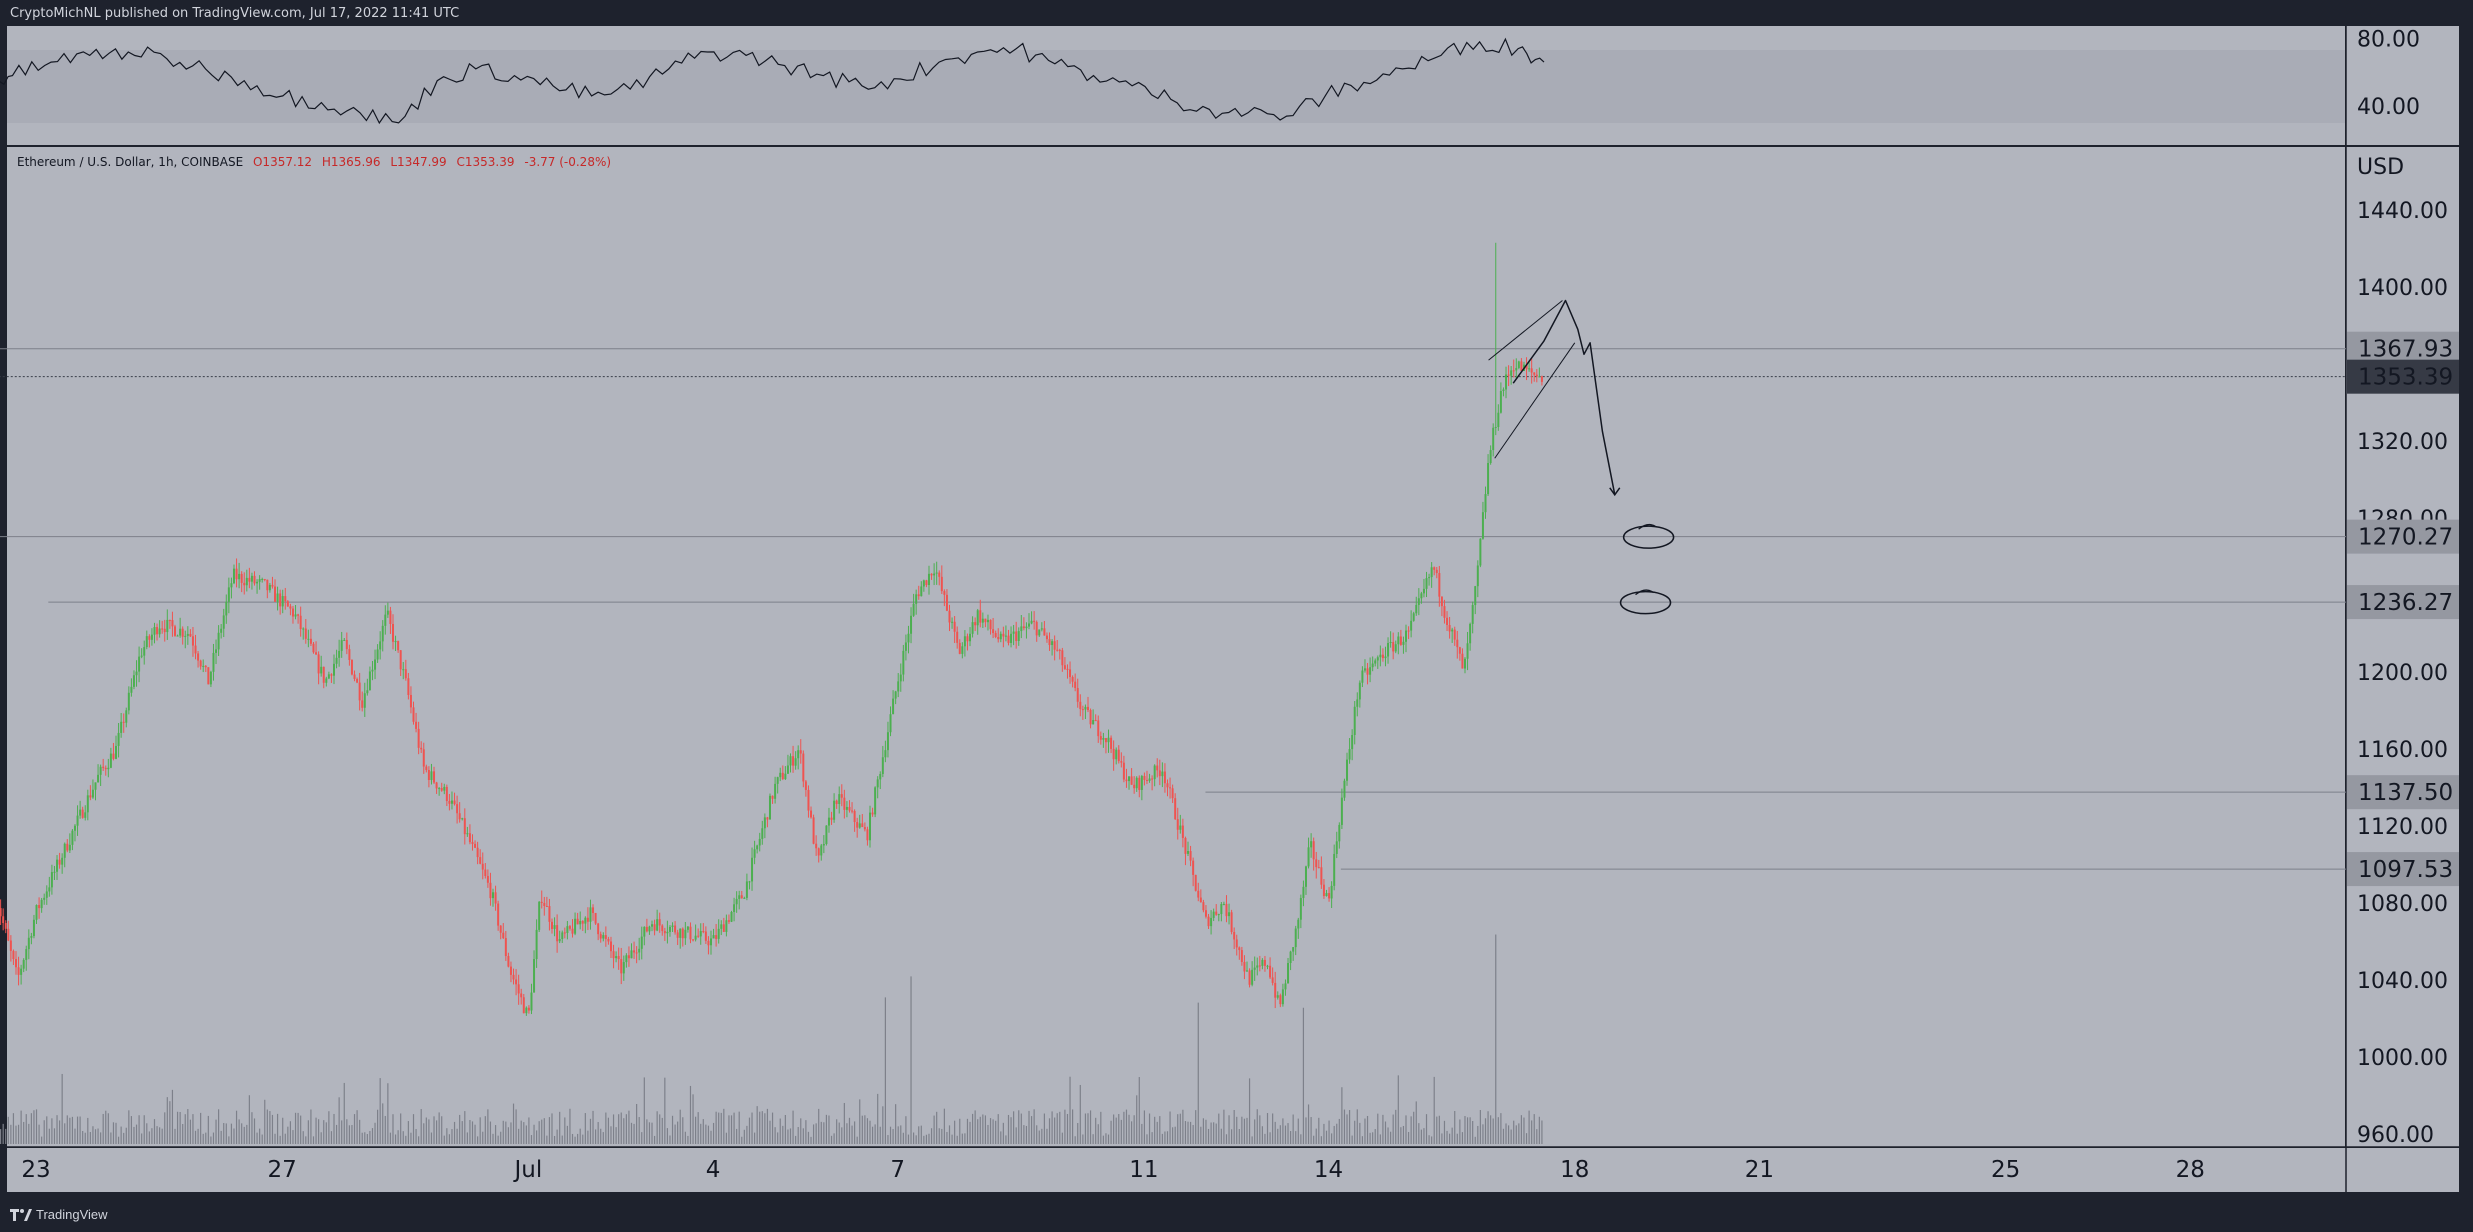 The image size is (2473, 1232). I want to click on rsi-tick-label: 40.00, so click(2388, 107).